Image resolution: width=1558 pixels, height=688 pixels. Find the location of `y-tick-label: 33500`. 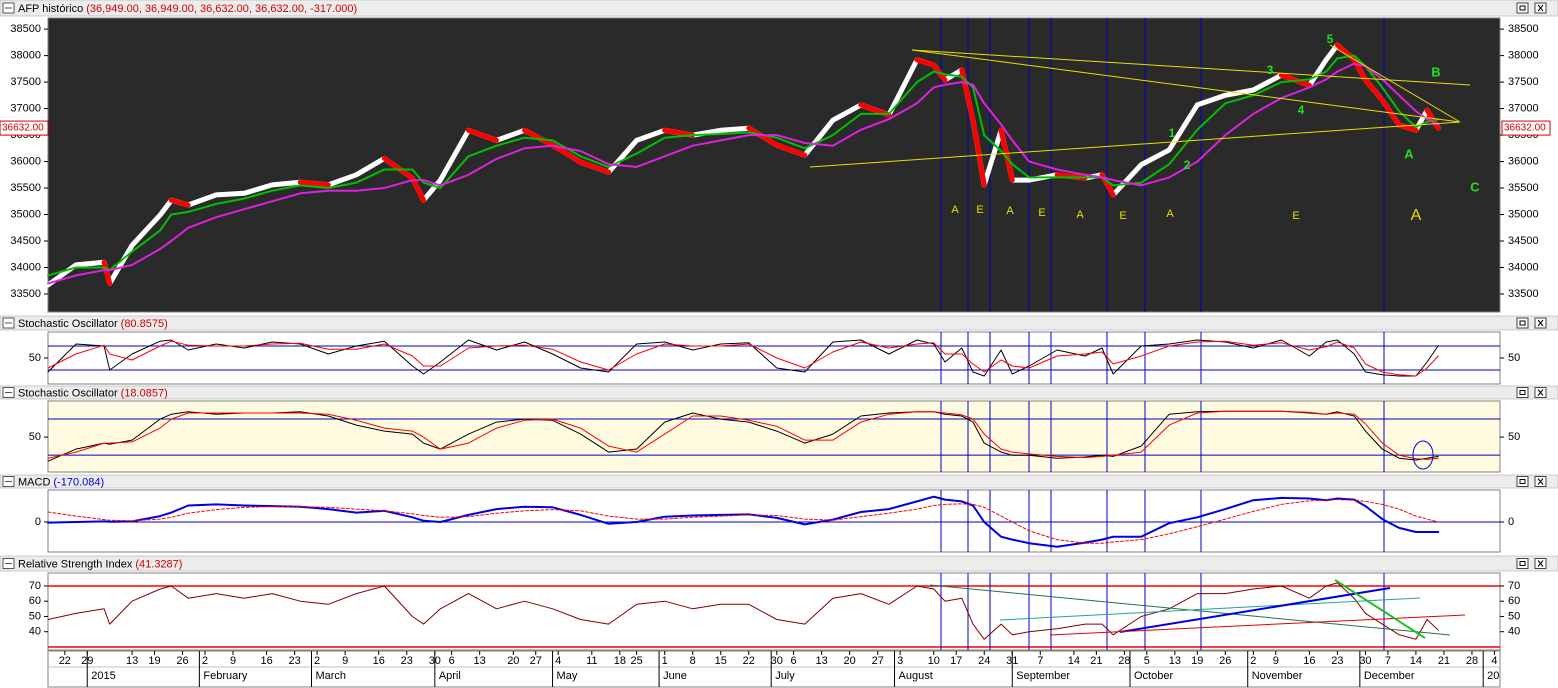

y-tick-label: 33500 is located at coordinates (1523, 294).